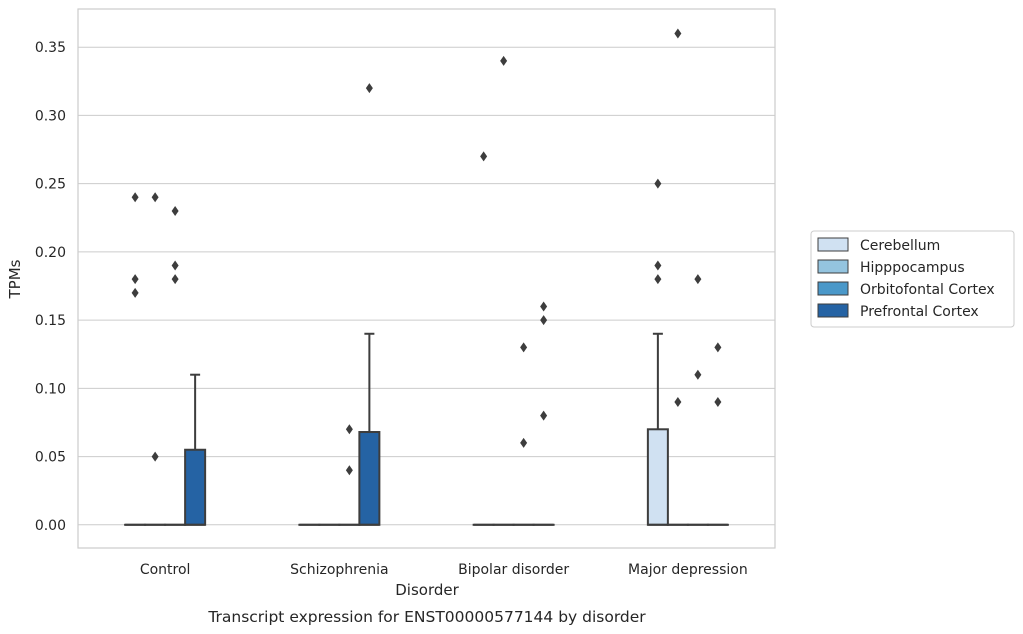 The height and width of the screenshot is (634, 1023). What do you see at coordinates (50, 253) in the screenshot?
I see `y-tick-label: 0.20` at bounding box center [50, 253].